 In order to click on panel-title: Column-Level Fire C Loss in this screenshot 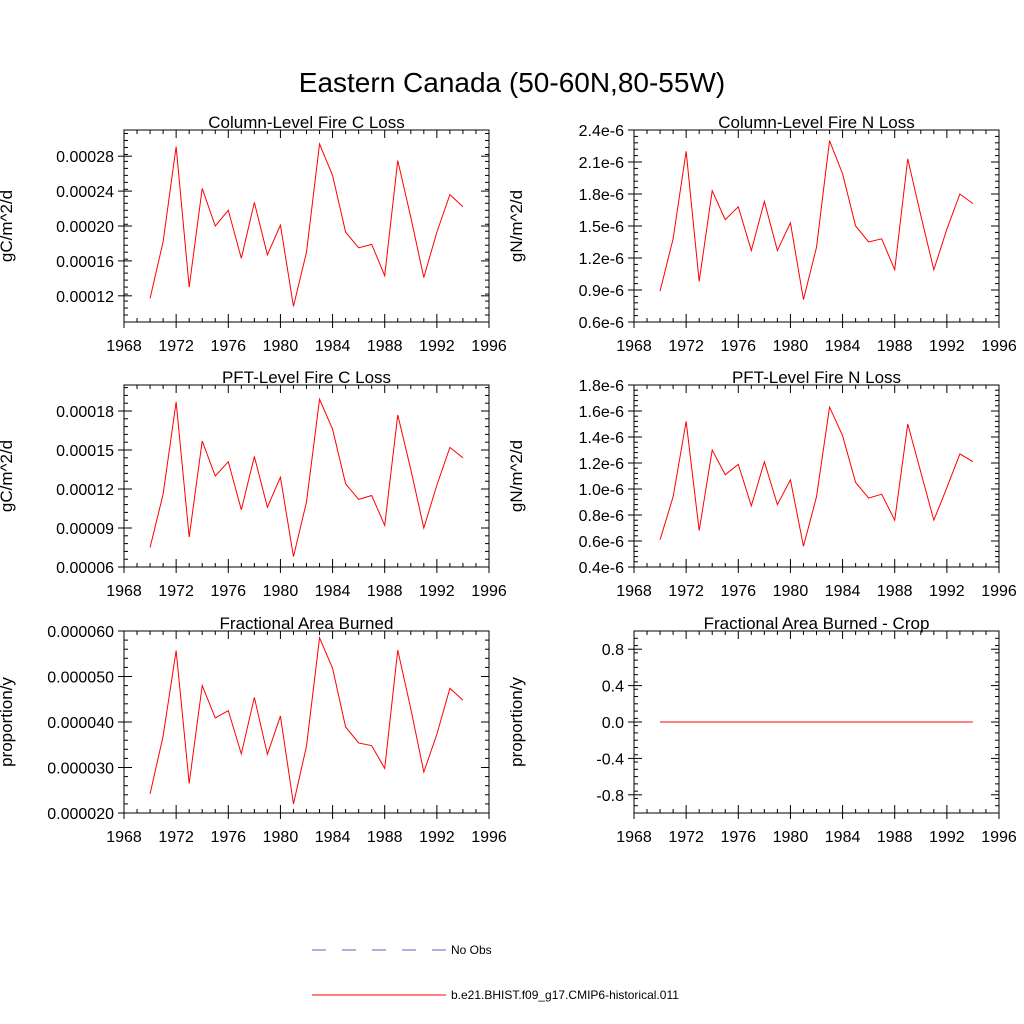, I will do `click(306, 122)`.